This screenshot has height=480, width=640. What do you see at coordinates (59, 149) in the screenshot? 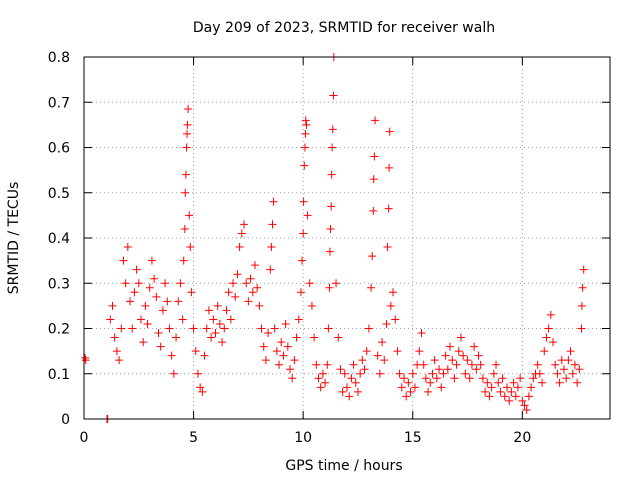
I see `y-tick-label: 0.6` at bounding box center [59, 149].